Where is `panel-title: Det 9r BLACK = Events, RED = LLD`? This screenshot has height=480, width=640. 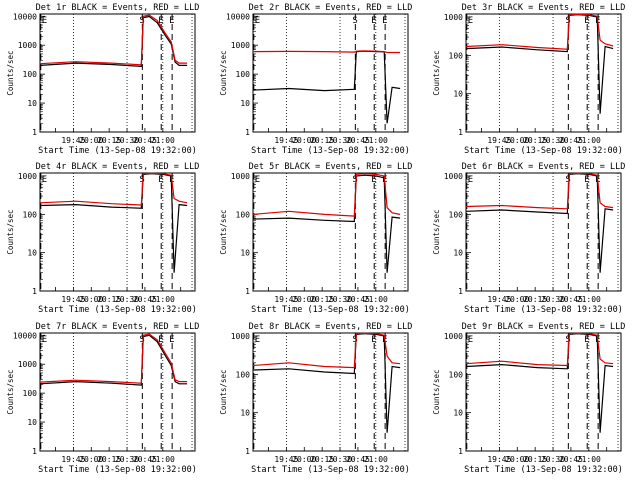 panel-title: Det 9r BLACK = Events, RED = LLD is located at coordinates (544, 327).